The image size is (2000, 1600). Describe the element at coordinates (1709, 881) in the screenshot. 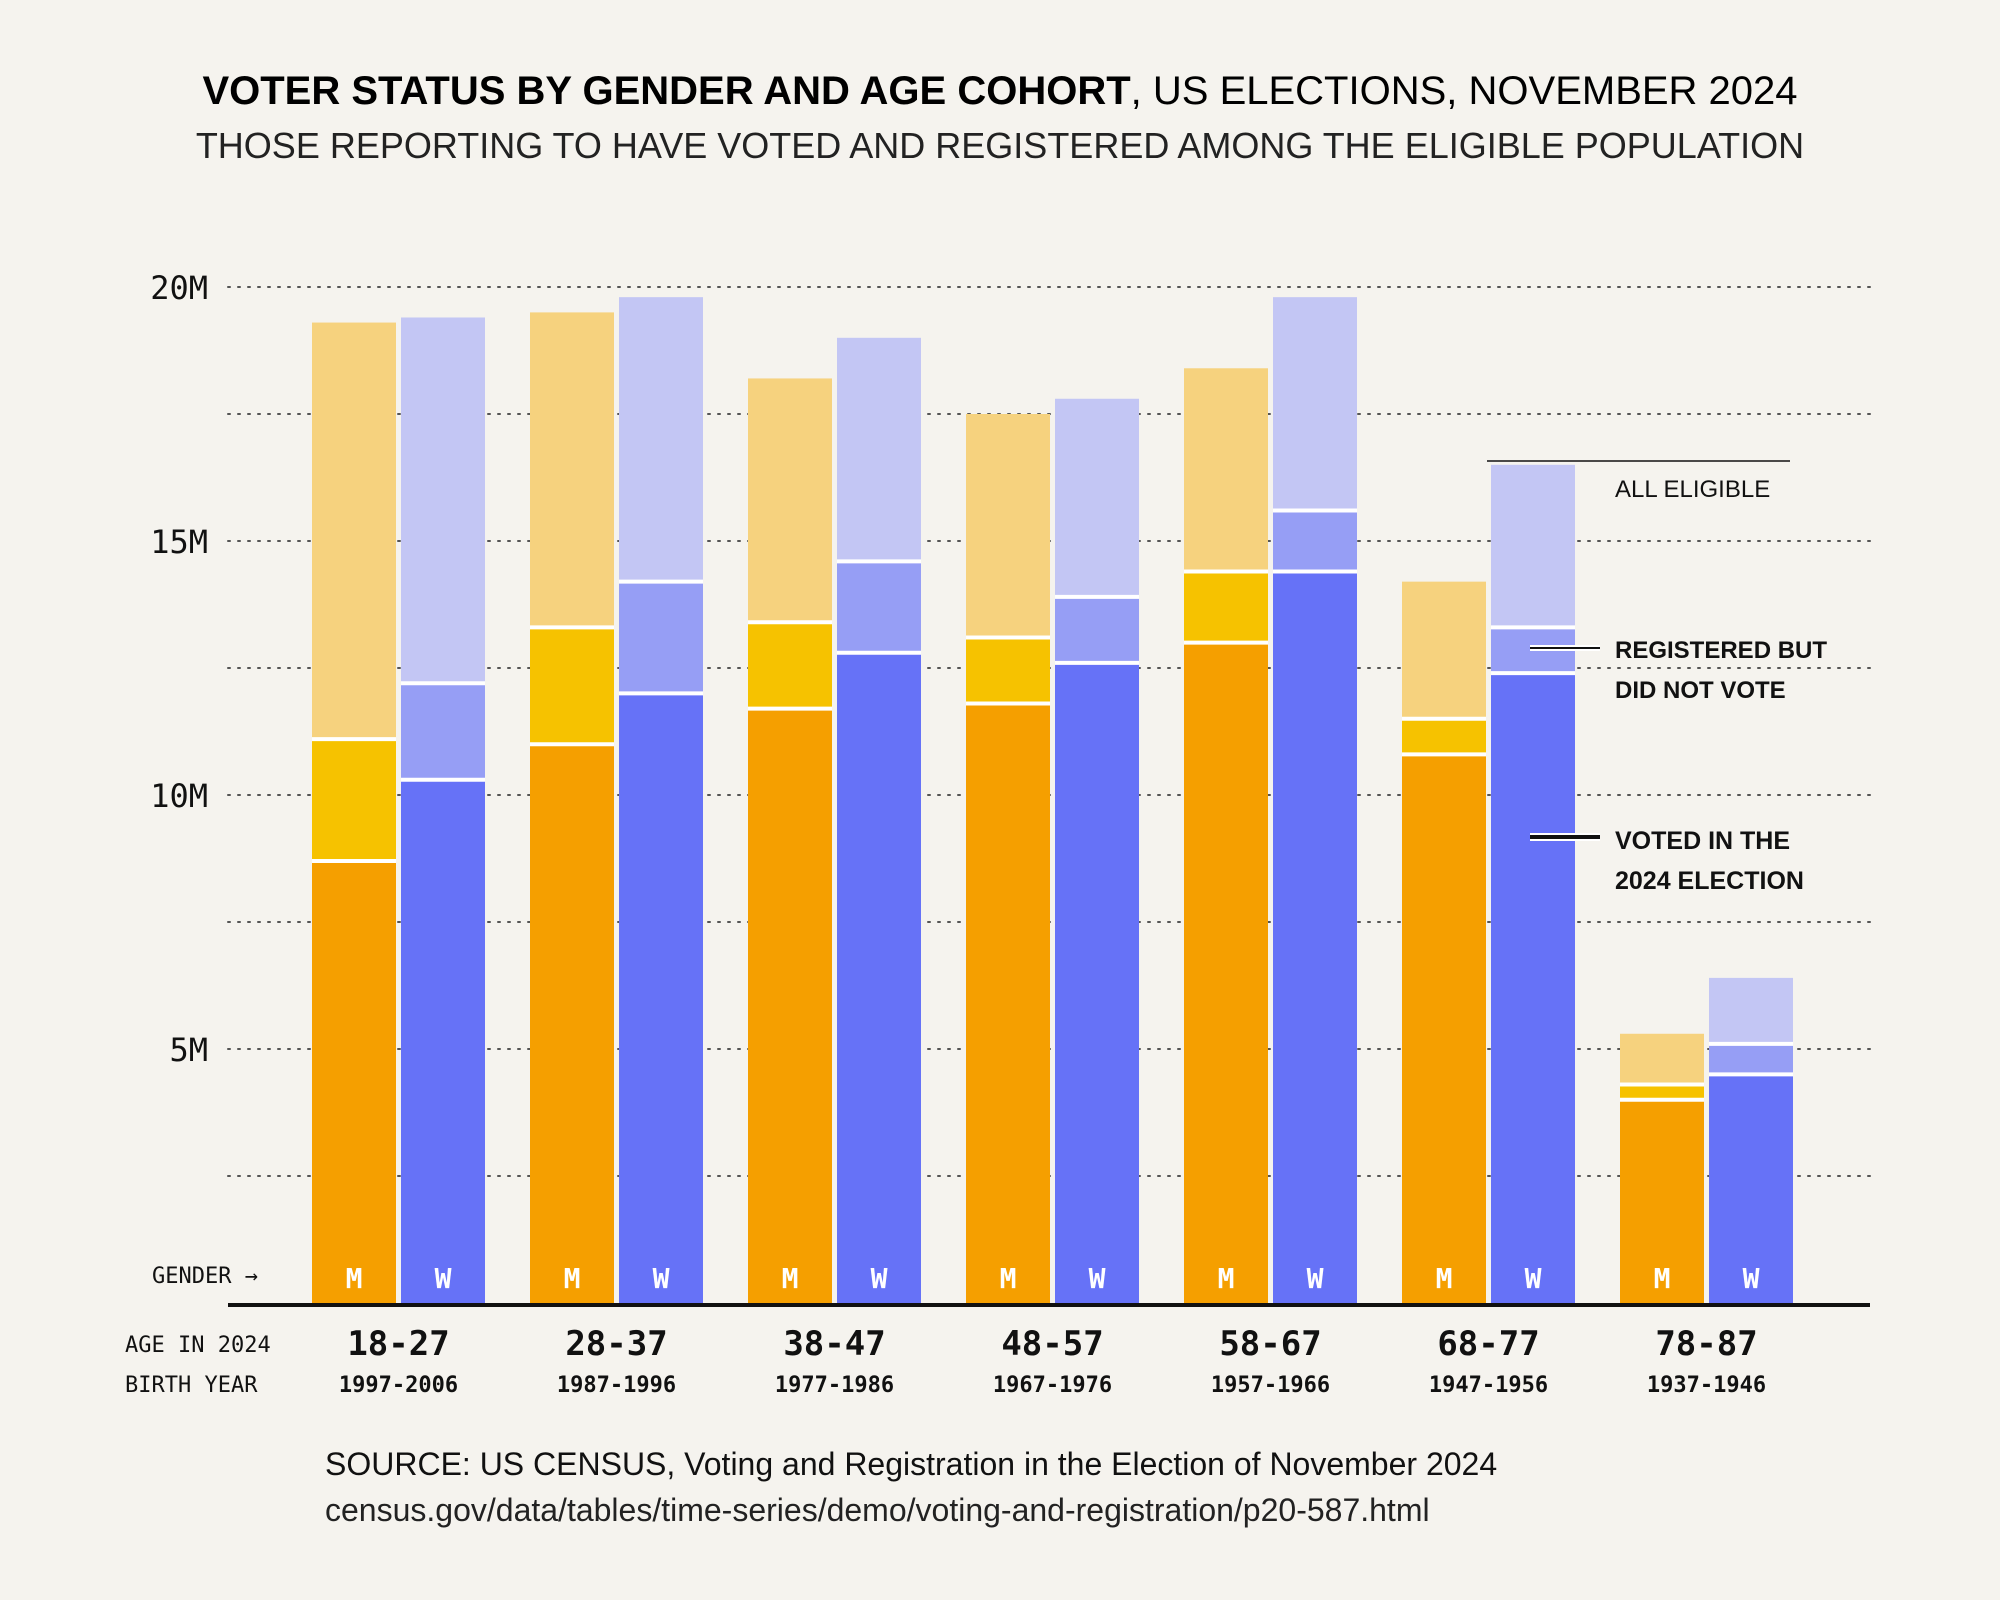

I see `legend-voted-line2: 2024 ELECTION` at that location.